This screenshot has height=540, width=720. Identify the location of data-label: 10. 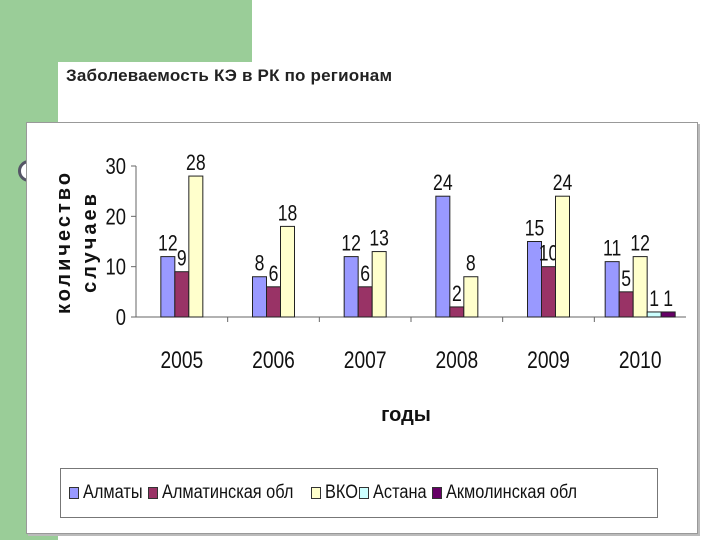
(549, 254).